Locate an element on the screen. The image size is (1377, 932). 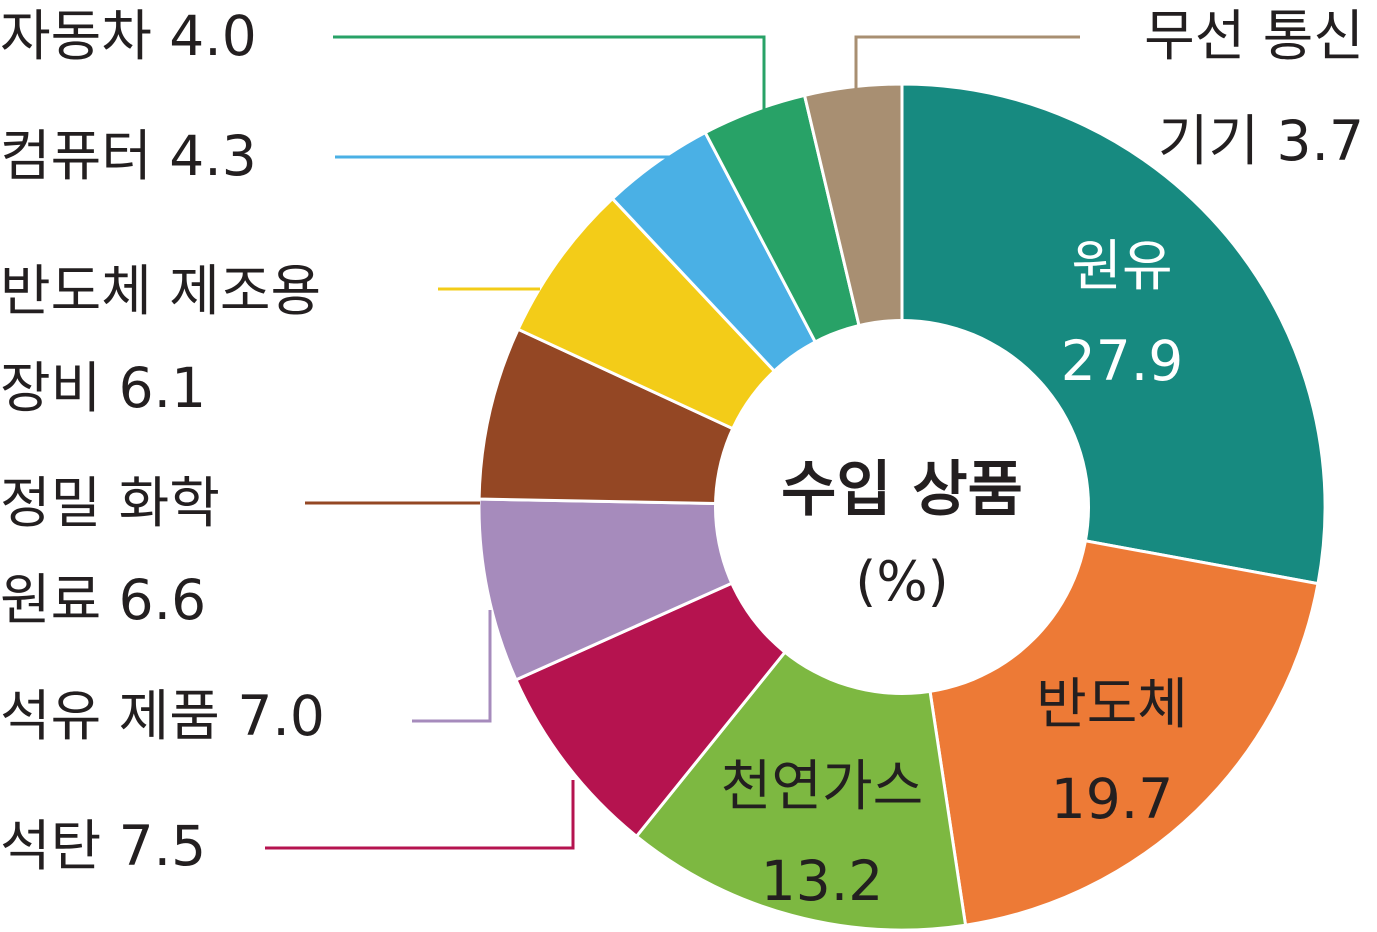
slice-label: 석탄 7.5 is located at coordinates (103, 846).